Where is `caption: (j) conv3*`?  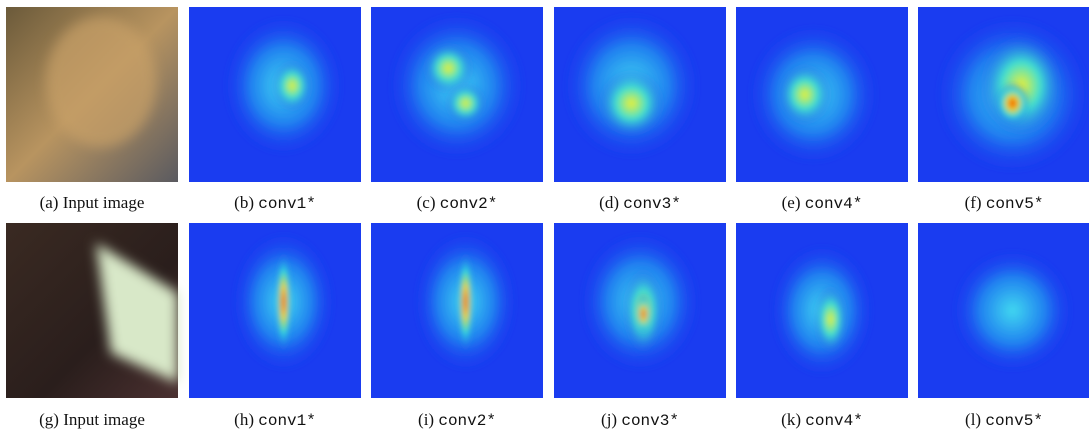 caption: (j) conv3* is located at coordinates (640, 420).